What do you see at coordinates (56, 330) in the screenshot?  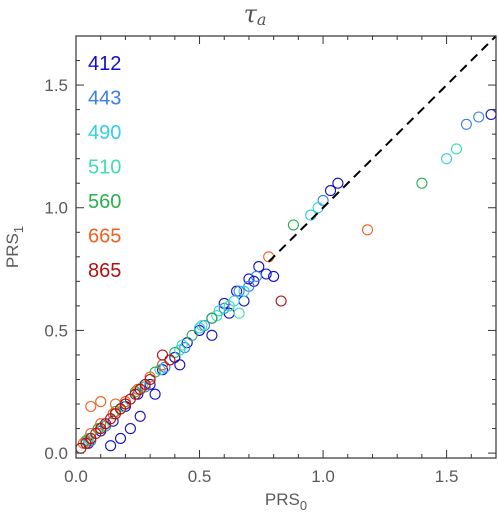 I see `y-tick-label: 0.5` at bounding box center [56, 330].